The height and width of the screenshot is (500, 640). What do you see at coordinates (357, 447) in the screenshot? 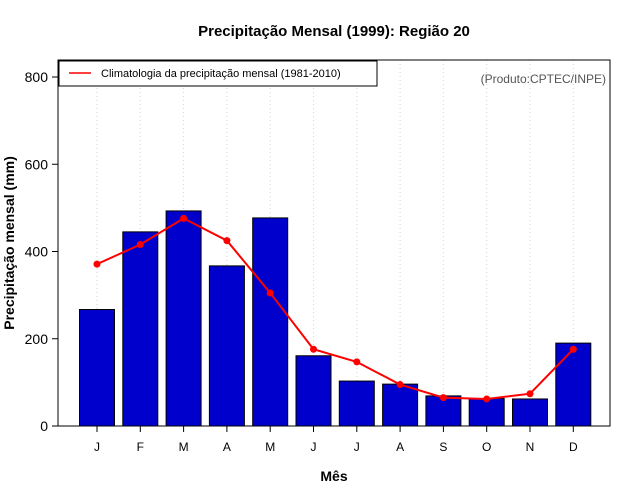
I see `x-tick-label-6: J` at bounding box center [357, 447].